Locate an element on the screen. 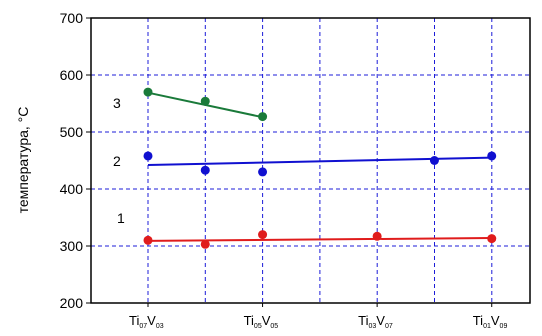  series-3-label: 3 is located at coordinates (117, 103).